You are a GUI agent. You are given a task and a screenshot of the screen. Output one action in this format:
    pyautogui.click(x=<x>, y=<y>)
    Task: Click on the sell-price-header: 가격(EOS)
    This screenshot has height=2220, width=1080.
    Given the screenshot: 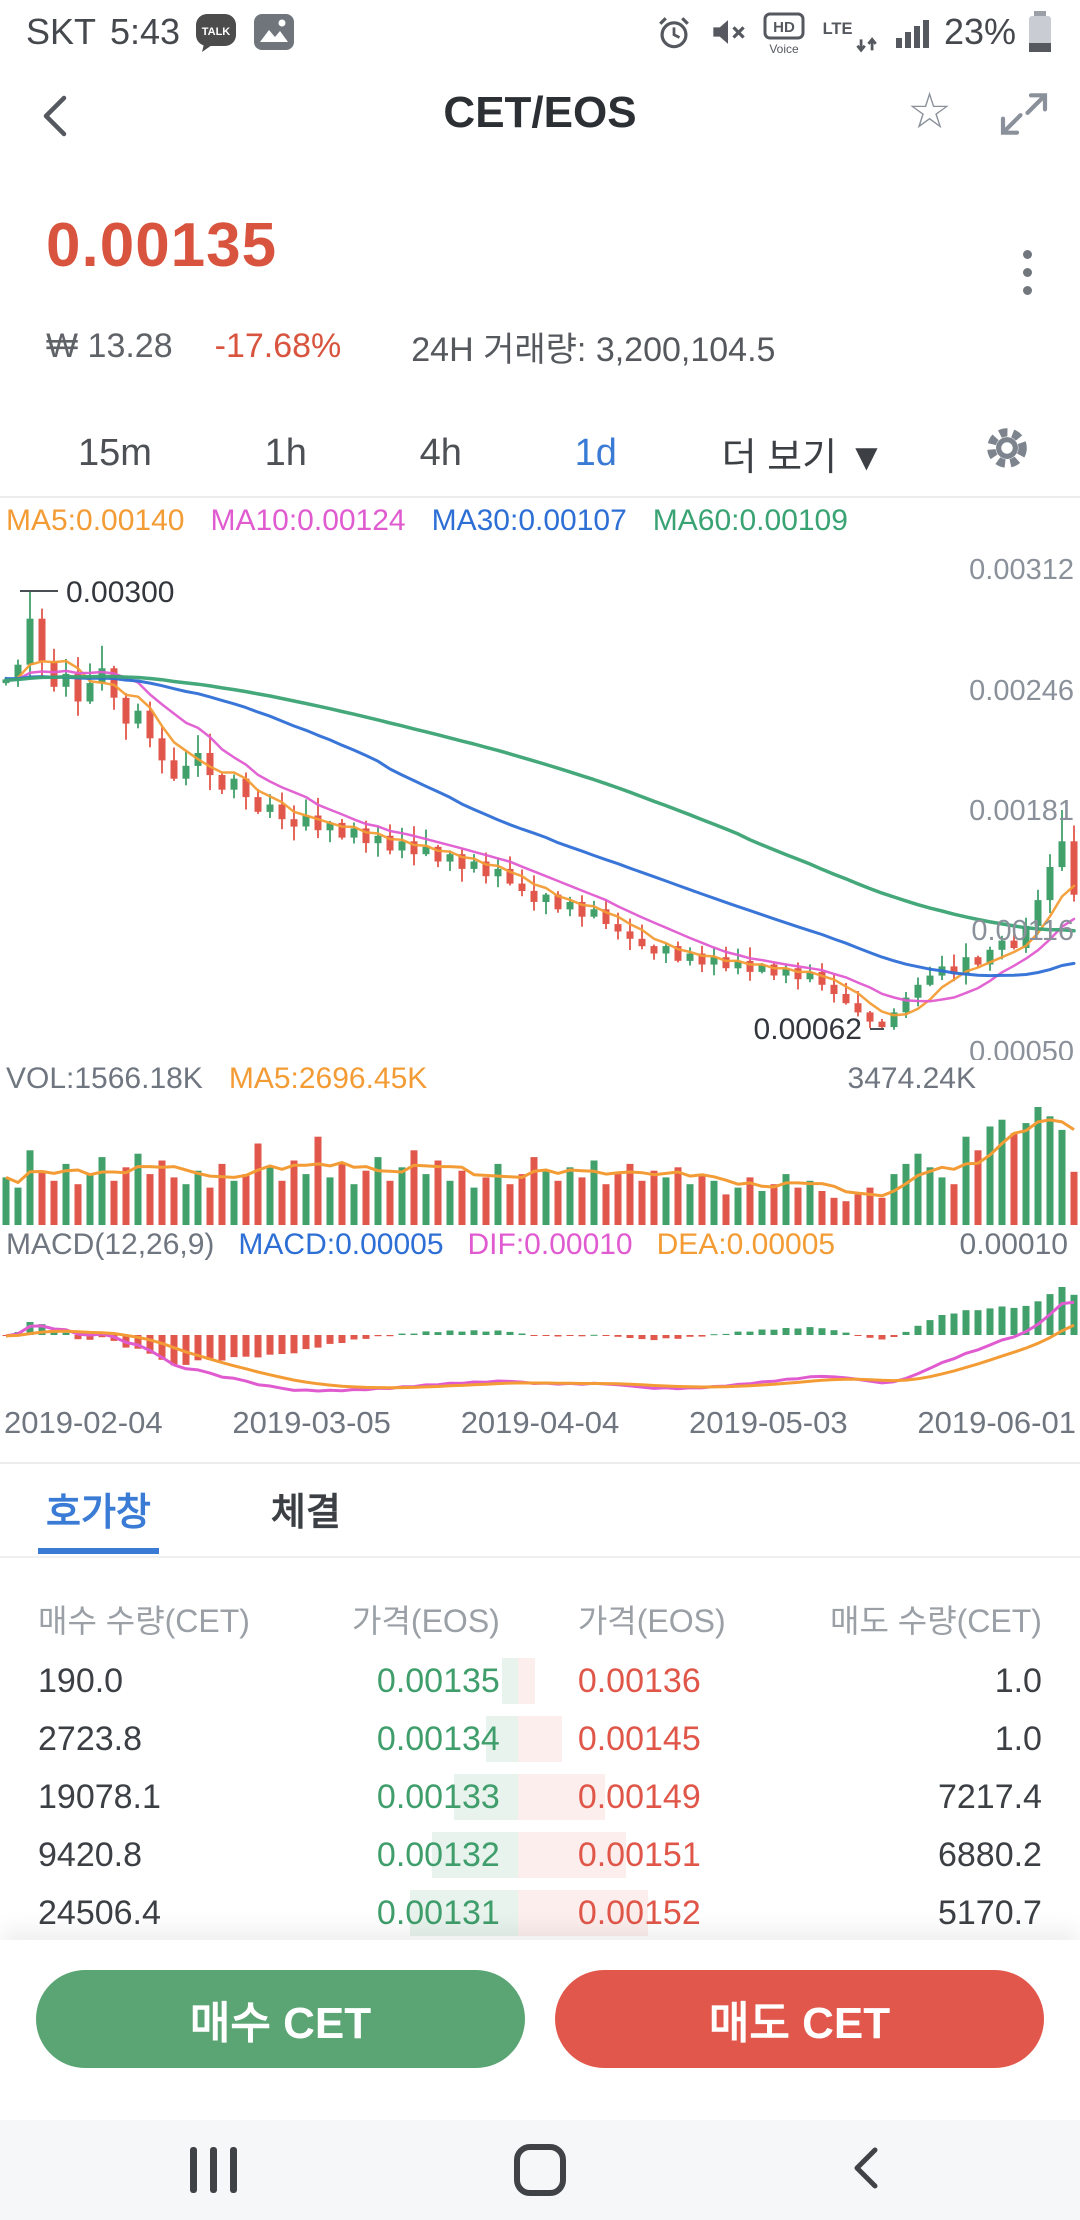 What is the action you would take?
    pyautogui.click(x=651, y=1621)
    